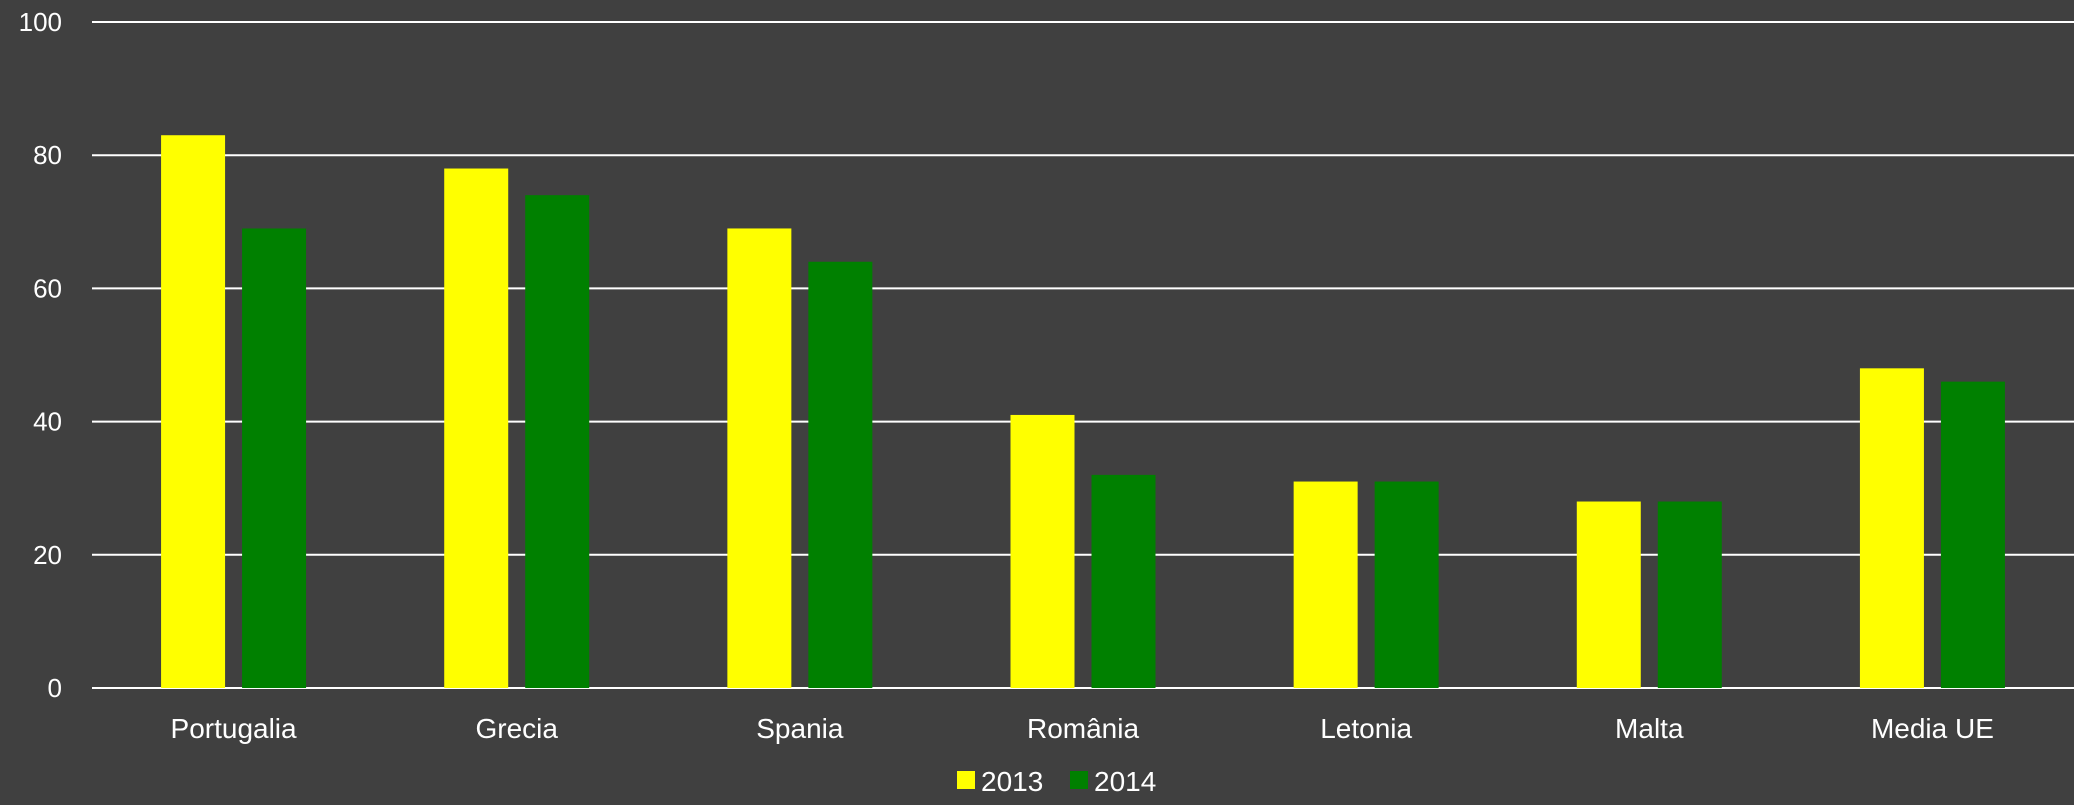  Describe the element at coordinates (1056, 781) in the screenshot. I see `legend: 2013 2014` at that location.